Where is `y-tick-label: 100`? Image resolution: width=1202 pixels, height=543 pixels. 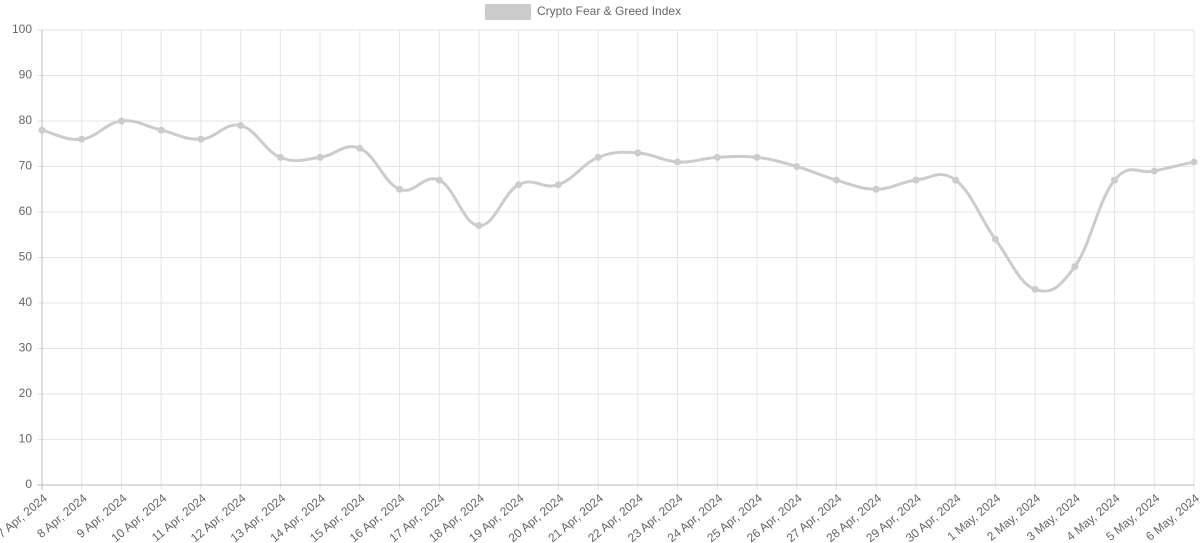 y-tick-label: 100 is located at coordinates (22, 29).